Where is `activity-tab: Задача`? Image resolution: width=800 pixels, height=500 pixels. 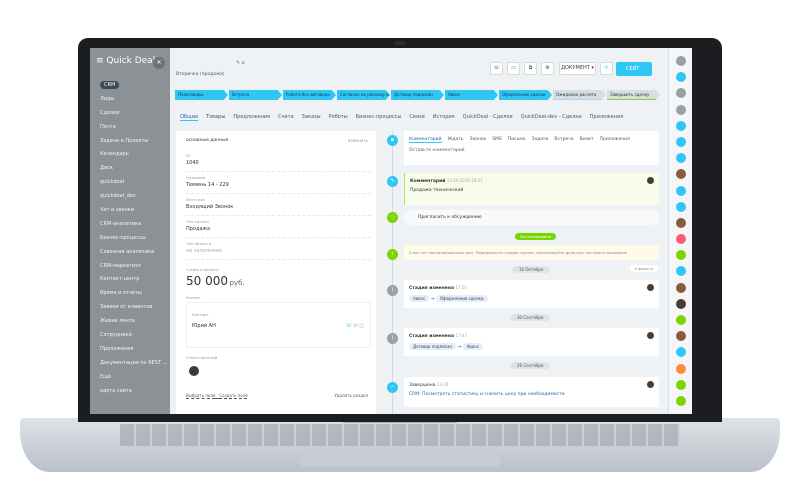 activity-tab: Задача is located at coordinates (540, 139).